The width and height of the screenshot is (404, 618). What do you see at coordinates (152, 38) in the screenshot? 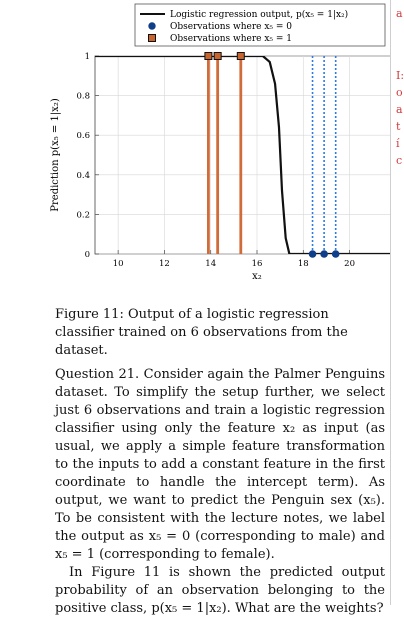
I see `legend-observation-x5-1-marker` at bounding box center [152, 38].